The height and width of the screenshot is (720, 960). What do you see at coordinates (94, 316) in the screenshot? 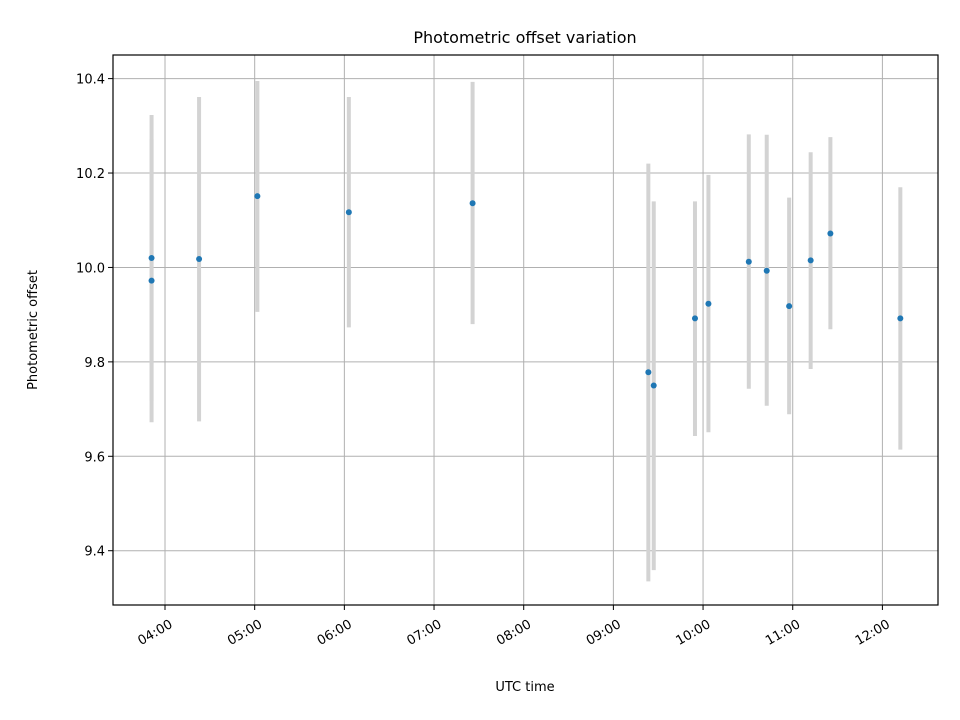
I see `y-axis-ticks: 9.4 9.6 9.8 10.0 10.2 10.4` at bounding box center [94, 316].